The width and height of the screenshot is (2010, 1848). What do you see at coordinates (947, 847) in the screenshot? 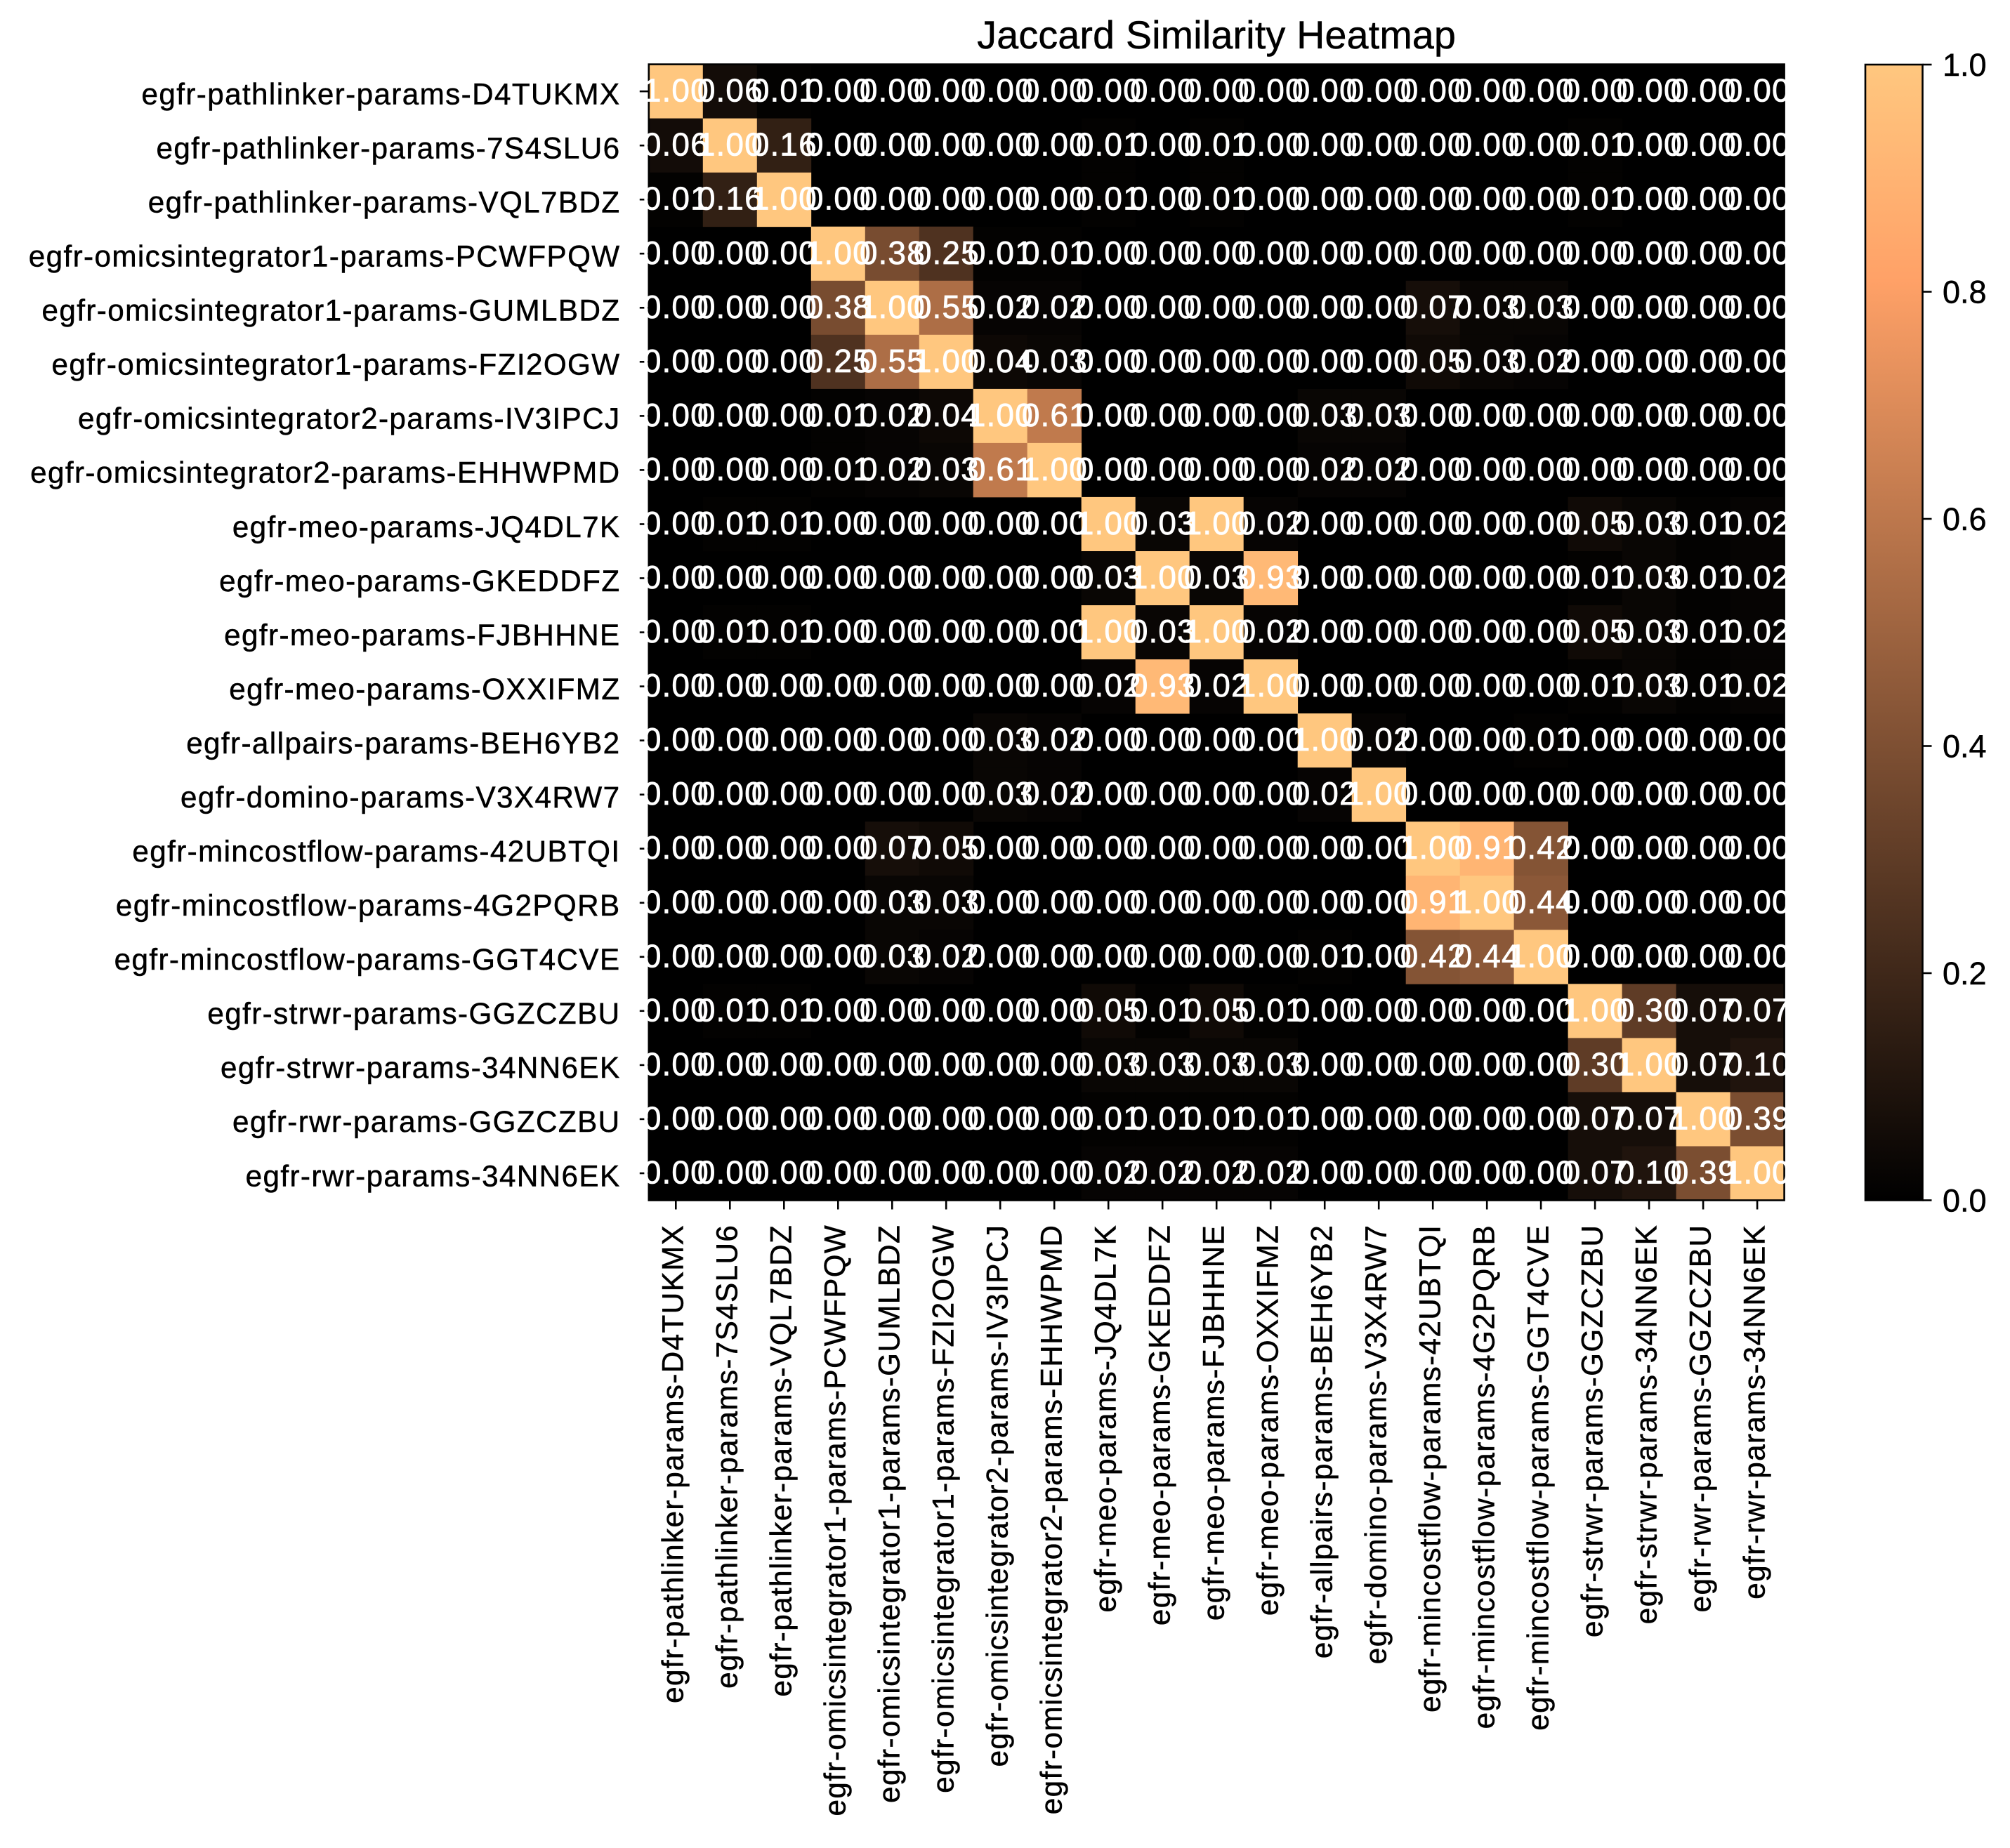
I see `svg-text: 0.05` at bounding box center [947, 847].